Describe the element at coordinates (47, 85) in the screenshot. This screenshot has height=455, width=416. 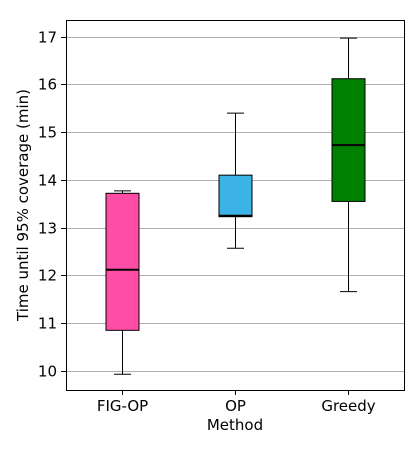
I see `y-tick-label: 16` at that location.